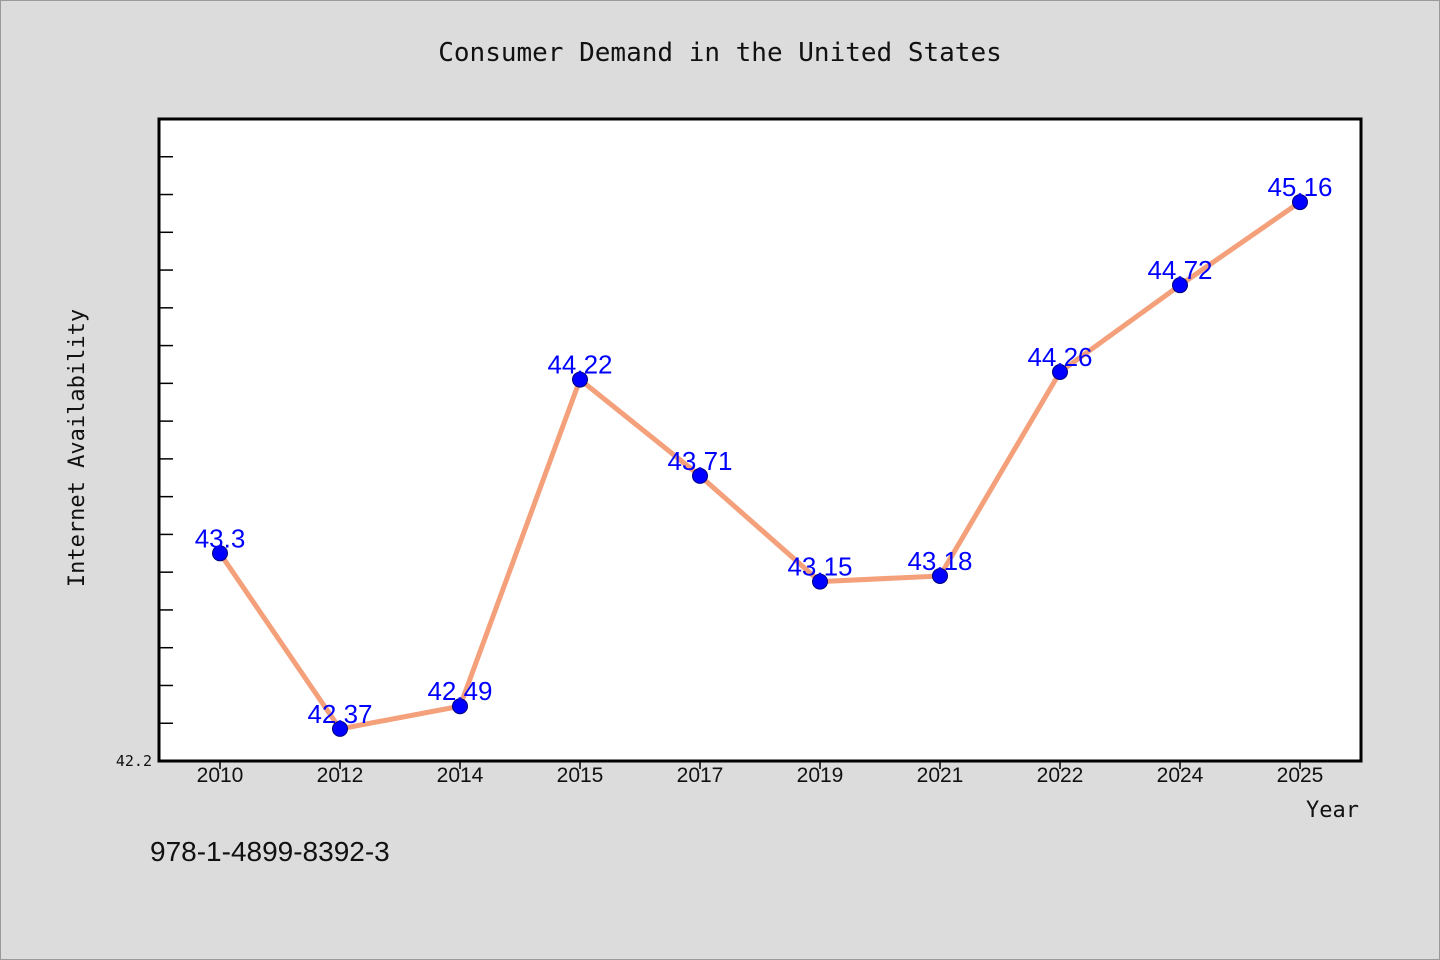 The image size is (1440, 960). What do you see at coordinates (1059, 357) in the screenshot?
I see `data-label: 44.26` at bounding box center [1059, 357].